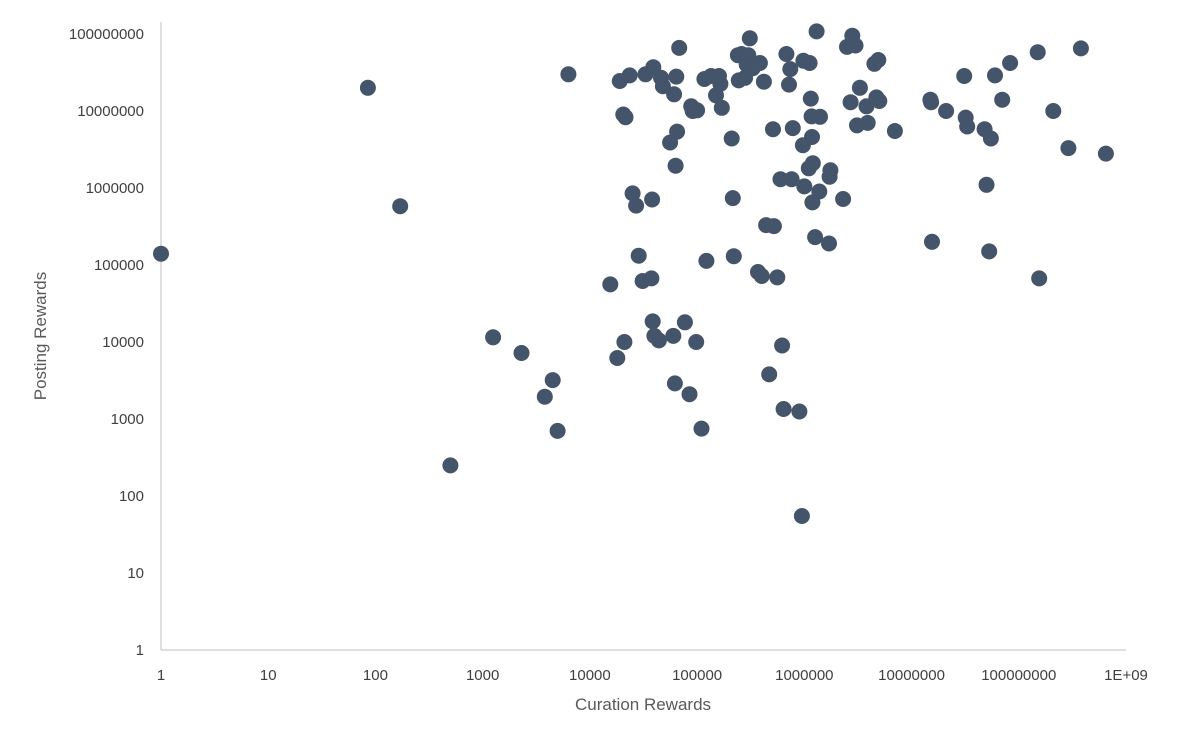 This screenshot has height=743, width=1196. What do you see at coordinates (131, 496) in the screenshot?
I see `y-tick-label: 100` at bounding box center [131, 496].